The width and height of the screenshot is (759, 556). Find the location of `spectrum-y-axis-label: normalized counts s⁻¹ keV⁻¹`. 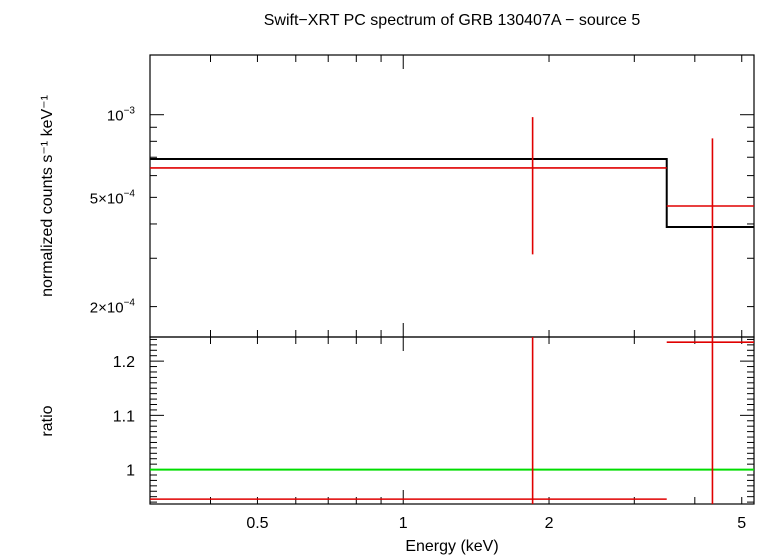

spectrum-y-axis-label: normalized counts s⁻¹ keV⁻¹ is located at coordinates (47, 196).